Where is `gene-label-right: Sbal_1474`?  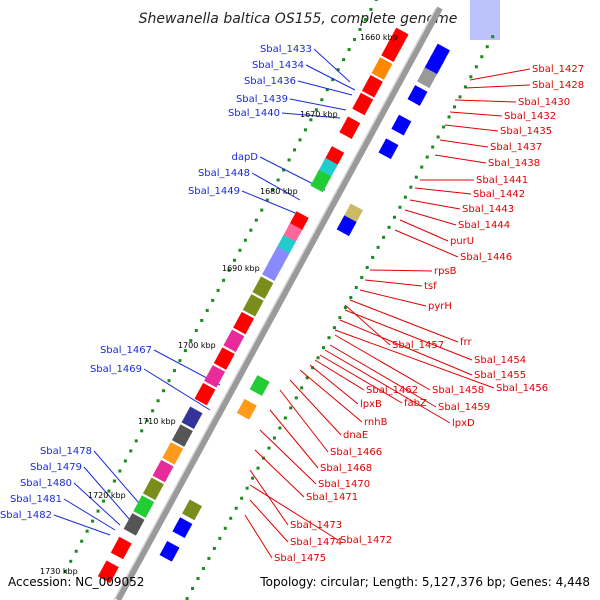
gene-label-right: Sbal_1474 is located at coordinates (316, 542).